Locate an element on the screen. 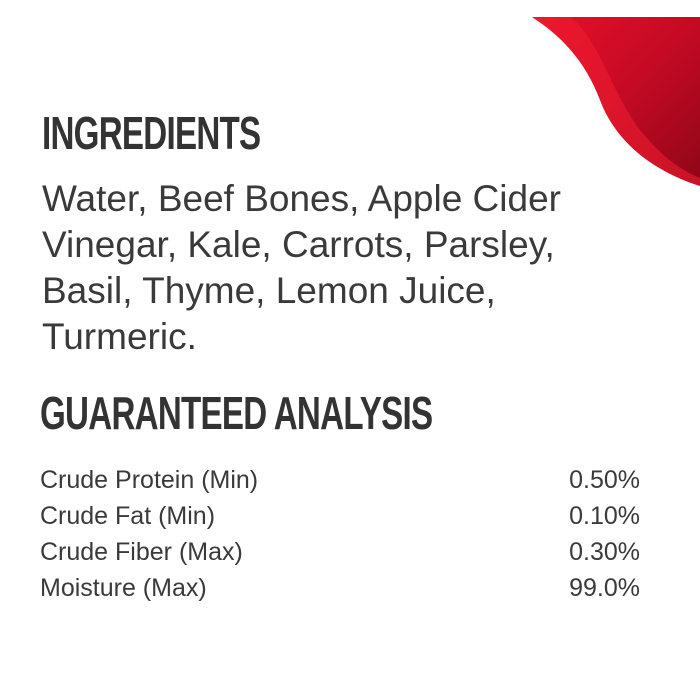 The image size is (700, 700). analysis-label: Crude Fiber (Max) is located at coordinates (141, 552).